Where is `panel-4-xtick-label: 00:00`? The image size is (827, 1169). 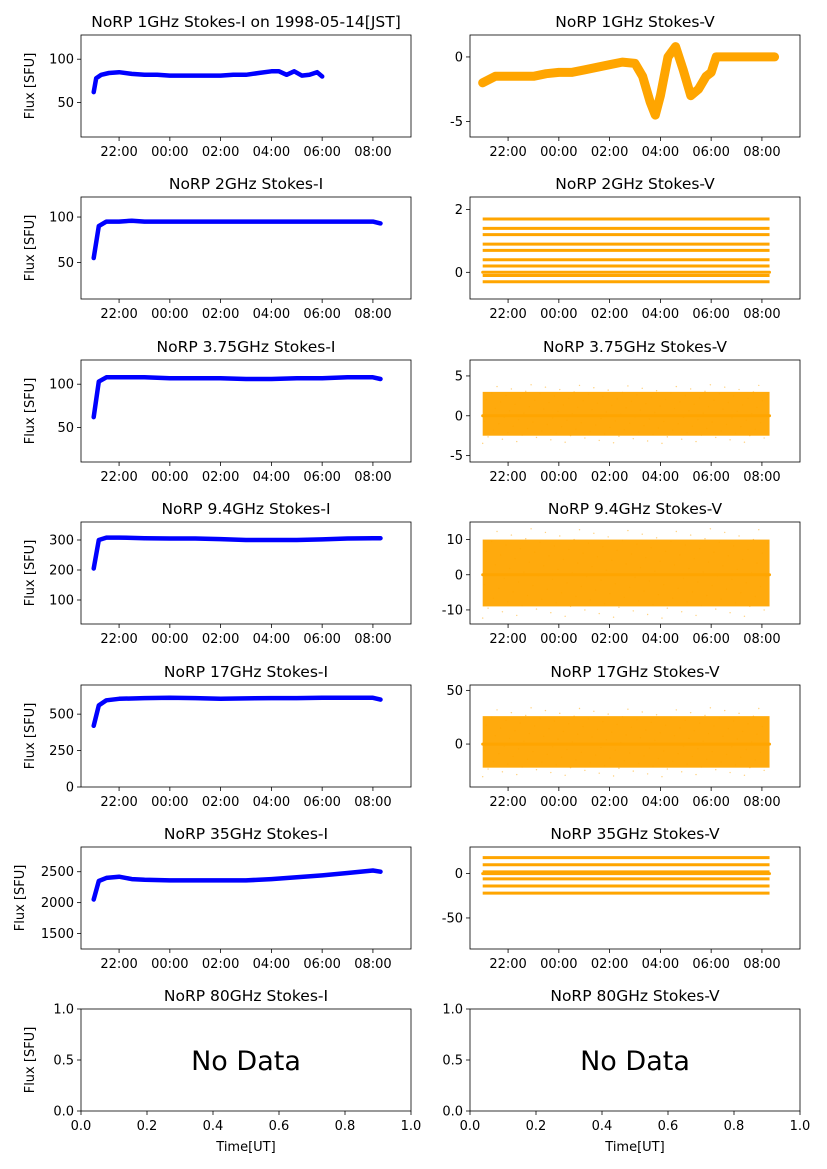 panel-4-xtick-label: 00:00 is located at coordinates (558, 314).